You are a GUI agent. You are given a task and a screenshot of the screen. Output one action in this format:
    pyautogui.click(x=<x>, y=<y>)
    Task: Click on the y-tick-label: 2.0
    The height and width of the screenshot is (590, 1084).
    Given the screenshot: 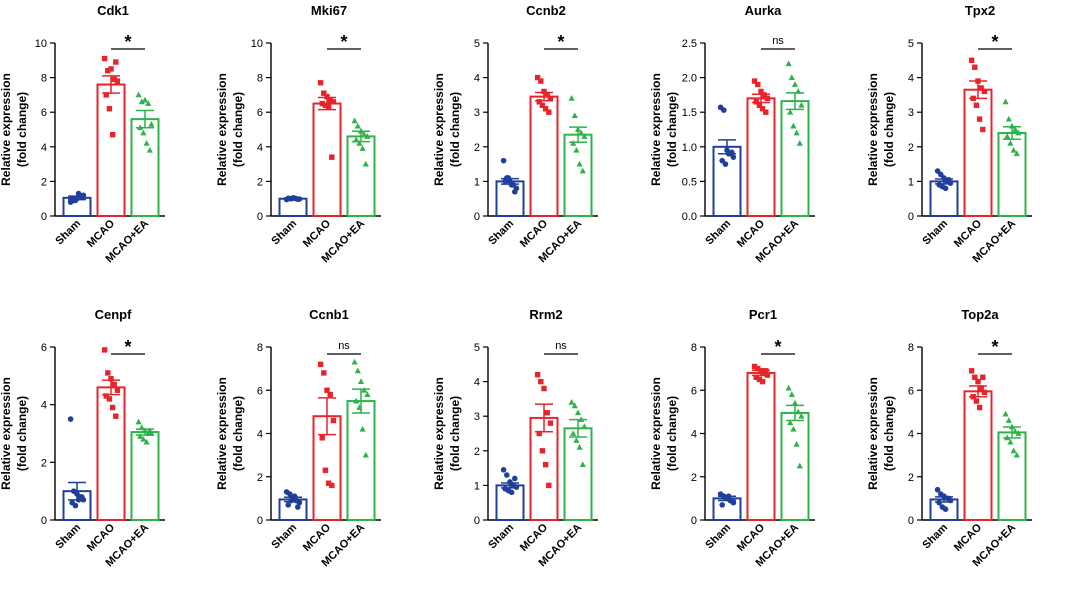 What is the action you would take?
    pyautogui.click(x=689, y=79)
    